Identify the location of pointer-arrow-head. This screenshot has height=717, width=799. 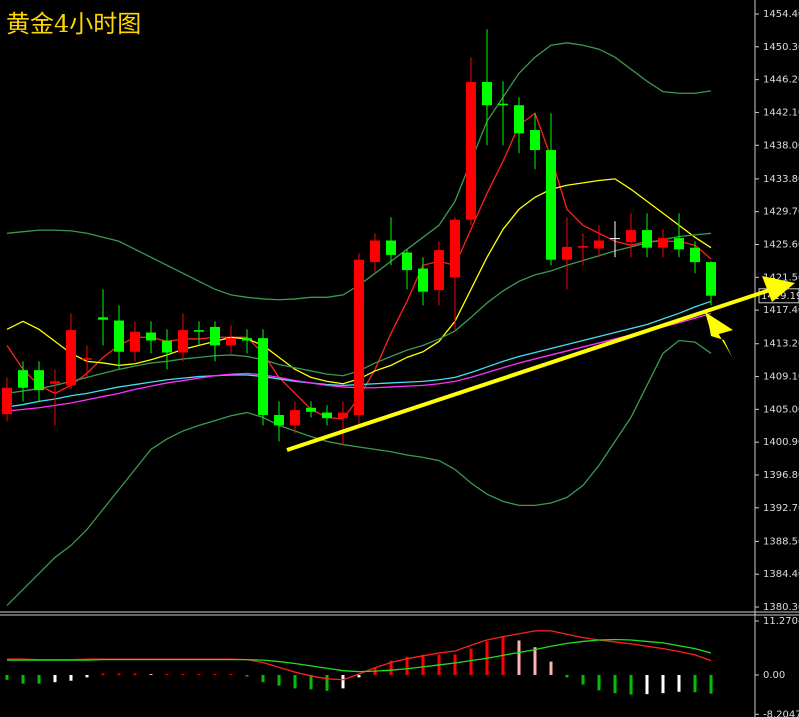
(719, 324).